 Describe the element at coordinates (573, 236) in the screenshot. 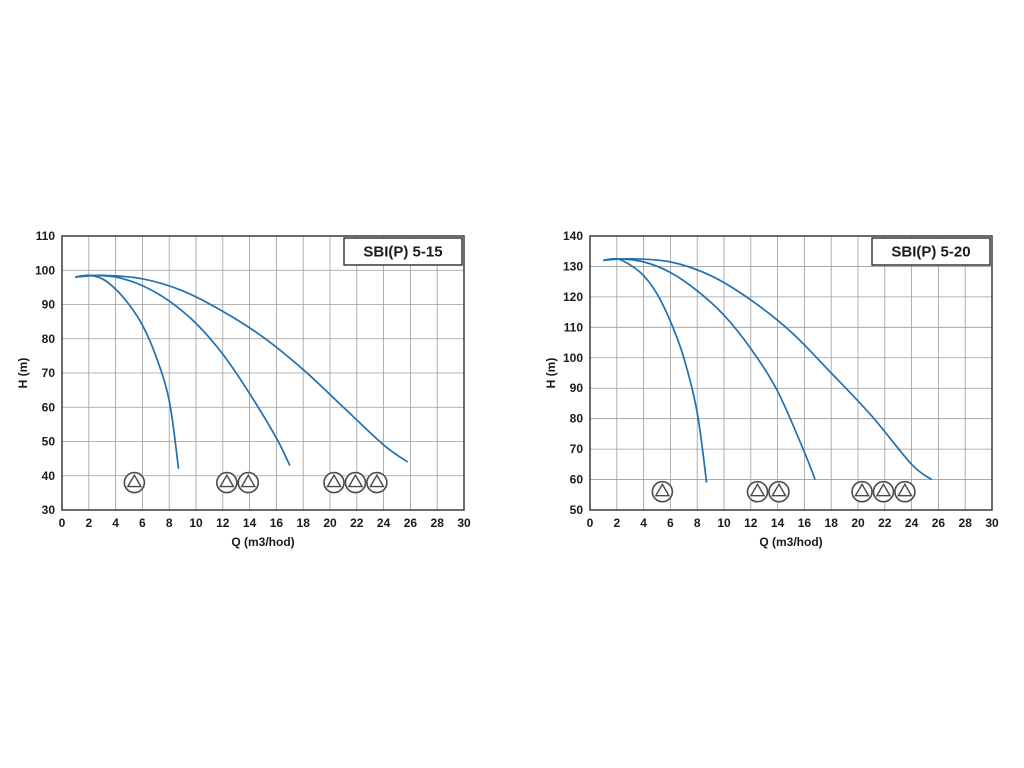

I see `y-tick-label: 140` at that location.